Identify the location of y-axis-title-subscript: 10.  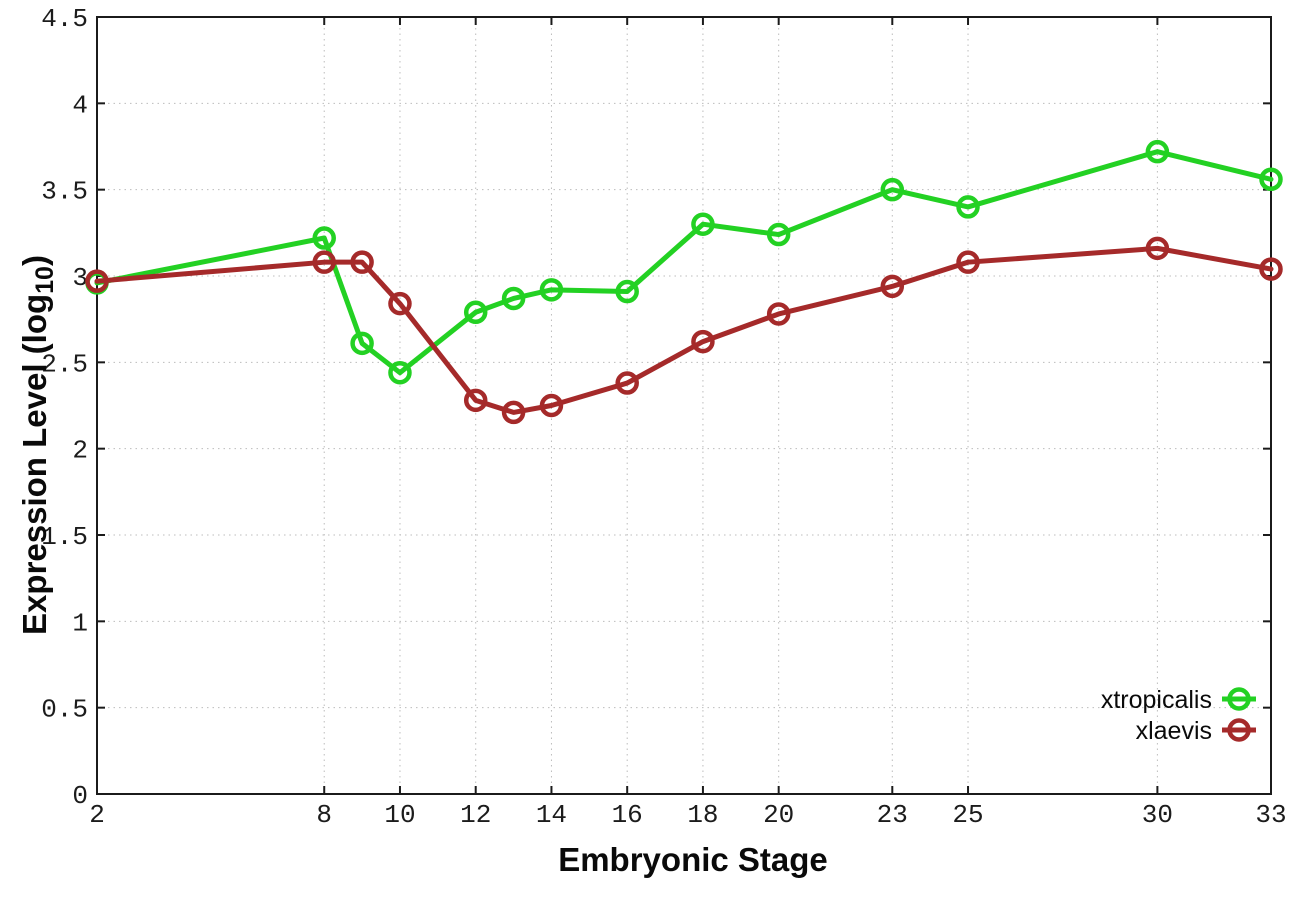
(45, 280).